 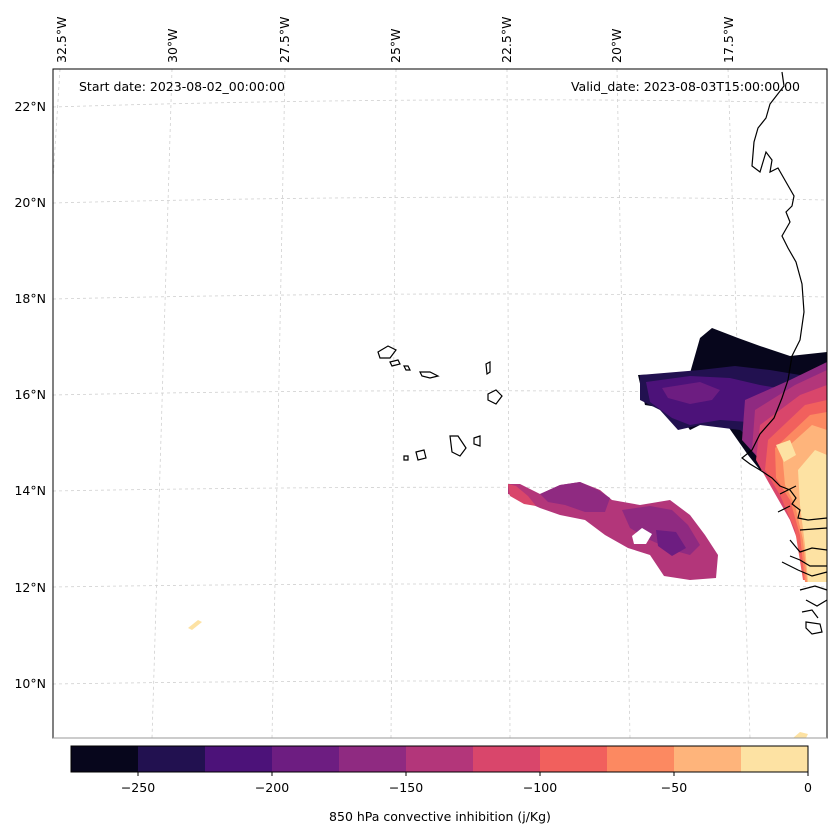 What do you see at coordinates (728, 40) in the screenshot?
I see `lon-label-17-5w: 17.5°W` at bounding box center [728, 40].